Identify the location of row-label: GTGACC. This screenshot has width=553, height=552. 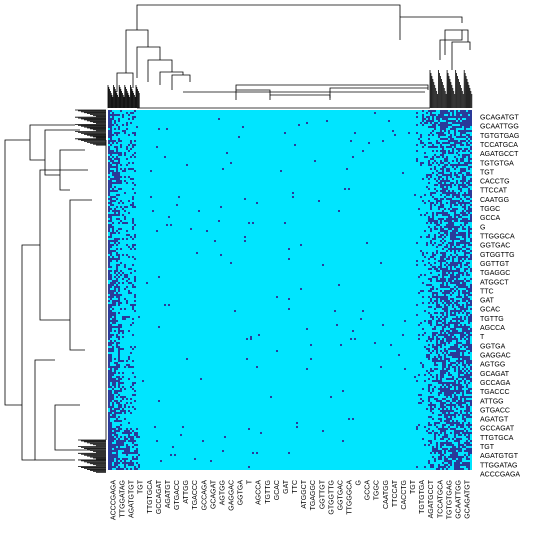
(495, 410).